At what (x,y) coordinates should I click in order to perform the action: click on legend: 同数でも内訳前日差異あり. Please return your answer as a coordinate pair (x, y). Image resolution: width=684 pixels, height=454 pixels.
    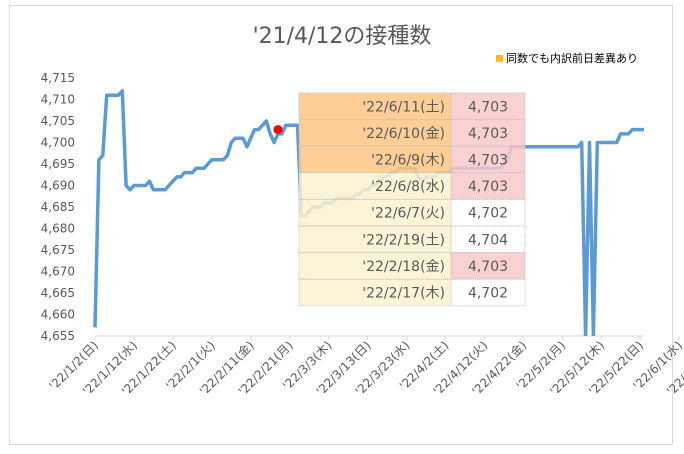
    Looking at the image, I should click on (567, 58).